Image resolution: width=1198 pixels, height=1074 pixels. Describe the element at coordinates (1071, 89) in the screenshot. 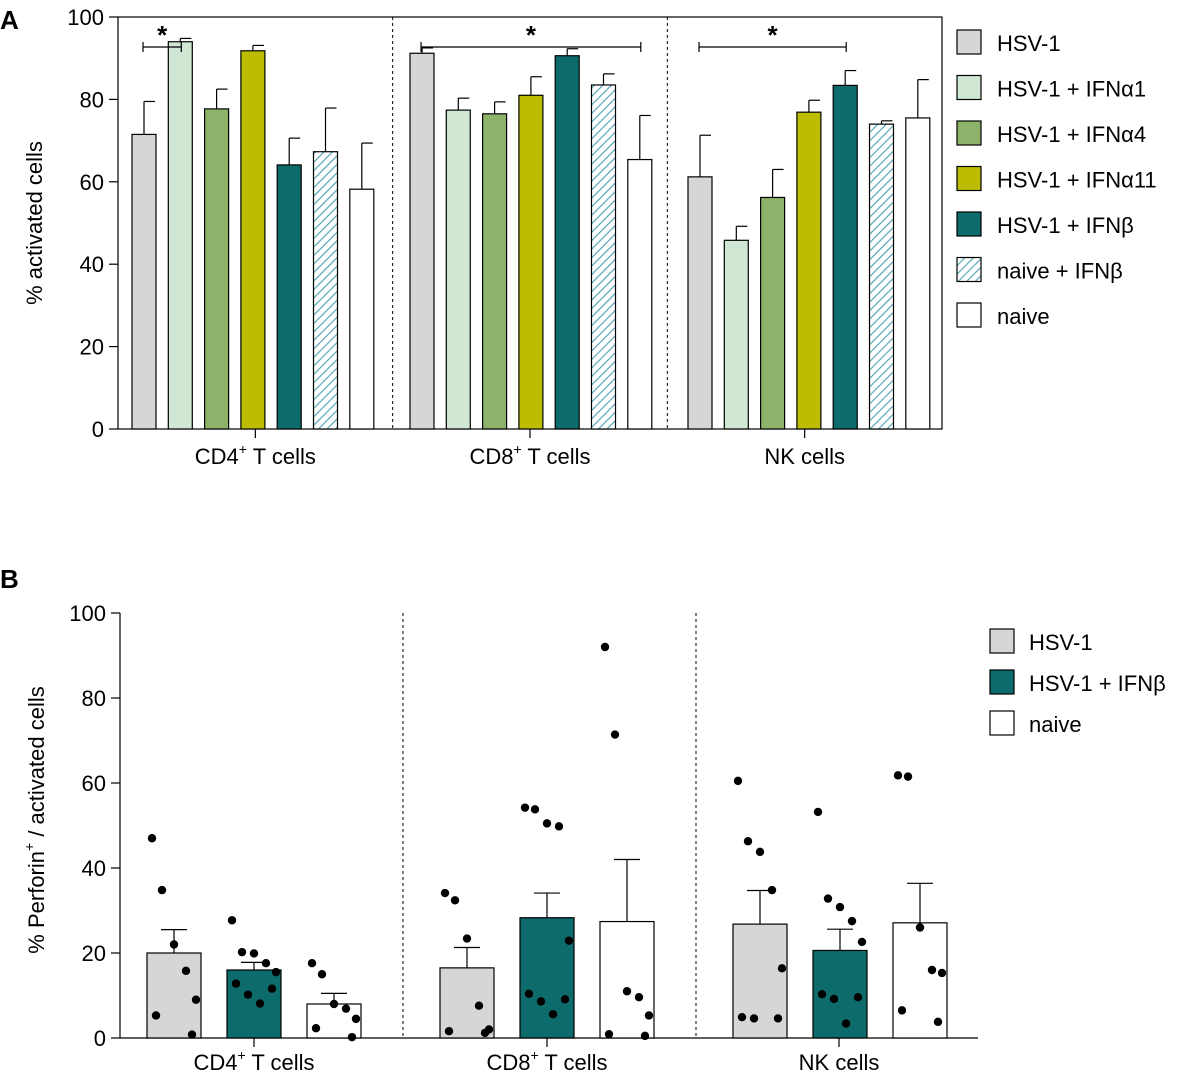

I see `legend-label: HSV-1 + IFNα1` at that location.